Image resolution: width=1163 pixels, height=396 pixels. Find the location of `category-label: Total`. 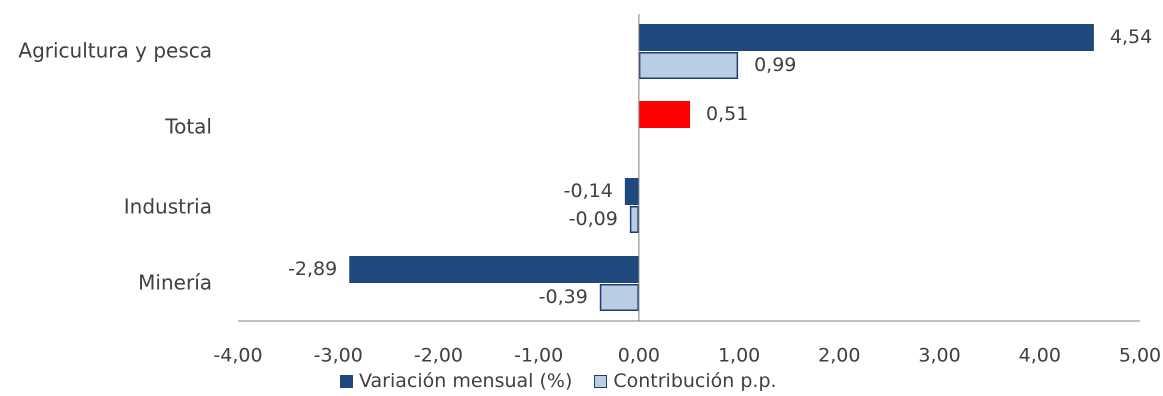

category-label: Total is located at coordinates (188, 127).